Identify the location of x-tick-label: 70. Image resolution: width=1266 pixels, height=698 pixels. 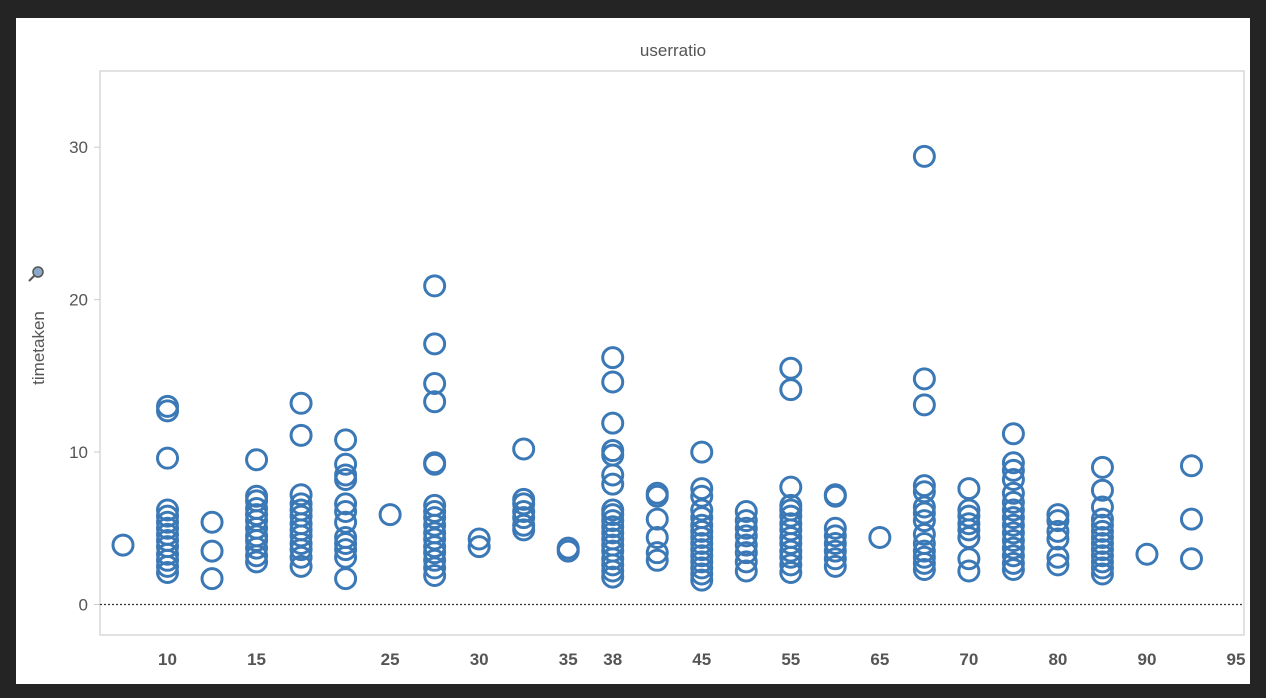
(968, 659).